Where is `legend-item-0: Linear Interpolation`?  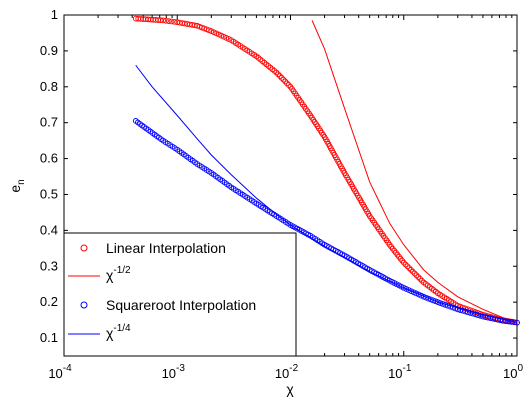 legend-item-0: Linear Interpolation is located at coordinates (153, 248).